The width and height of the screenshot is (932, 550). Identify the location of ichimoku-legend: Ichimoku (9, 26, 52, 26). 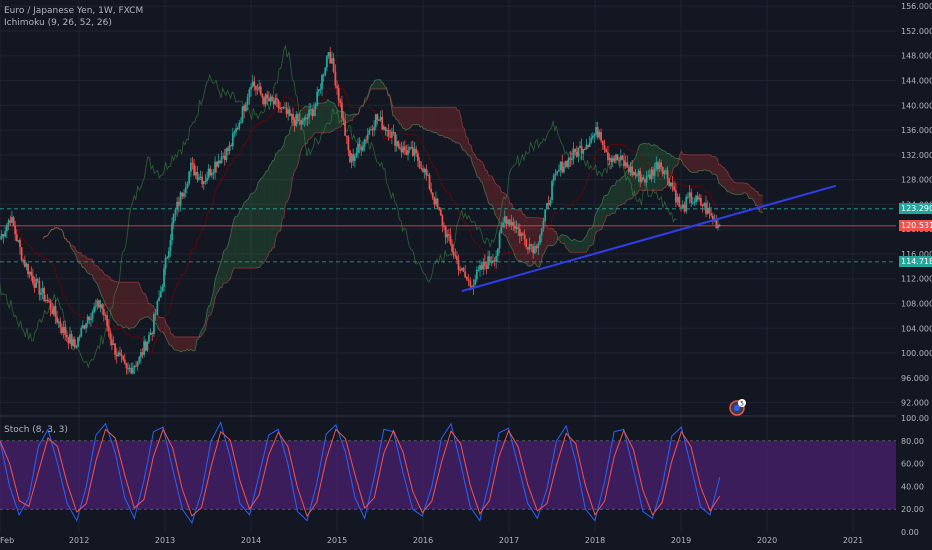
(58, 23).